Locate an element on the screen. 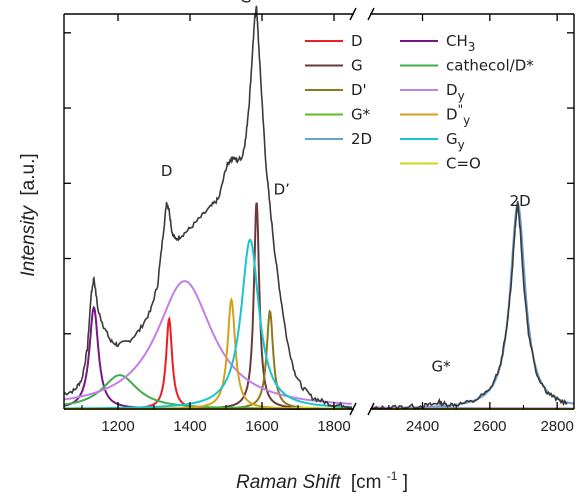 This screenshot has width=584, height=497. x-tick-label: 2400 is located at coordinates (422, 426).